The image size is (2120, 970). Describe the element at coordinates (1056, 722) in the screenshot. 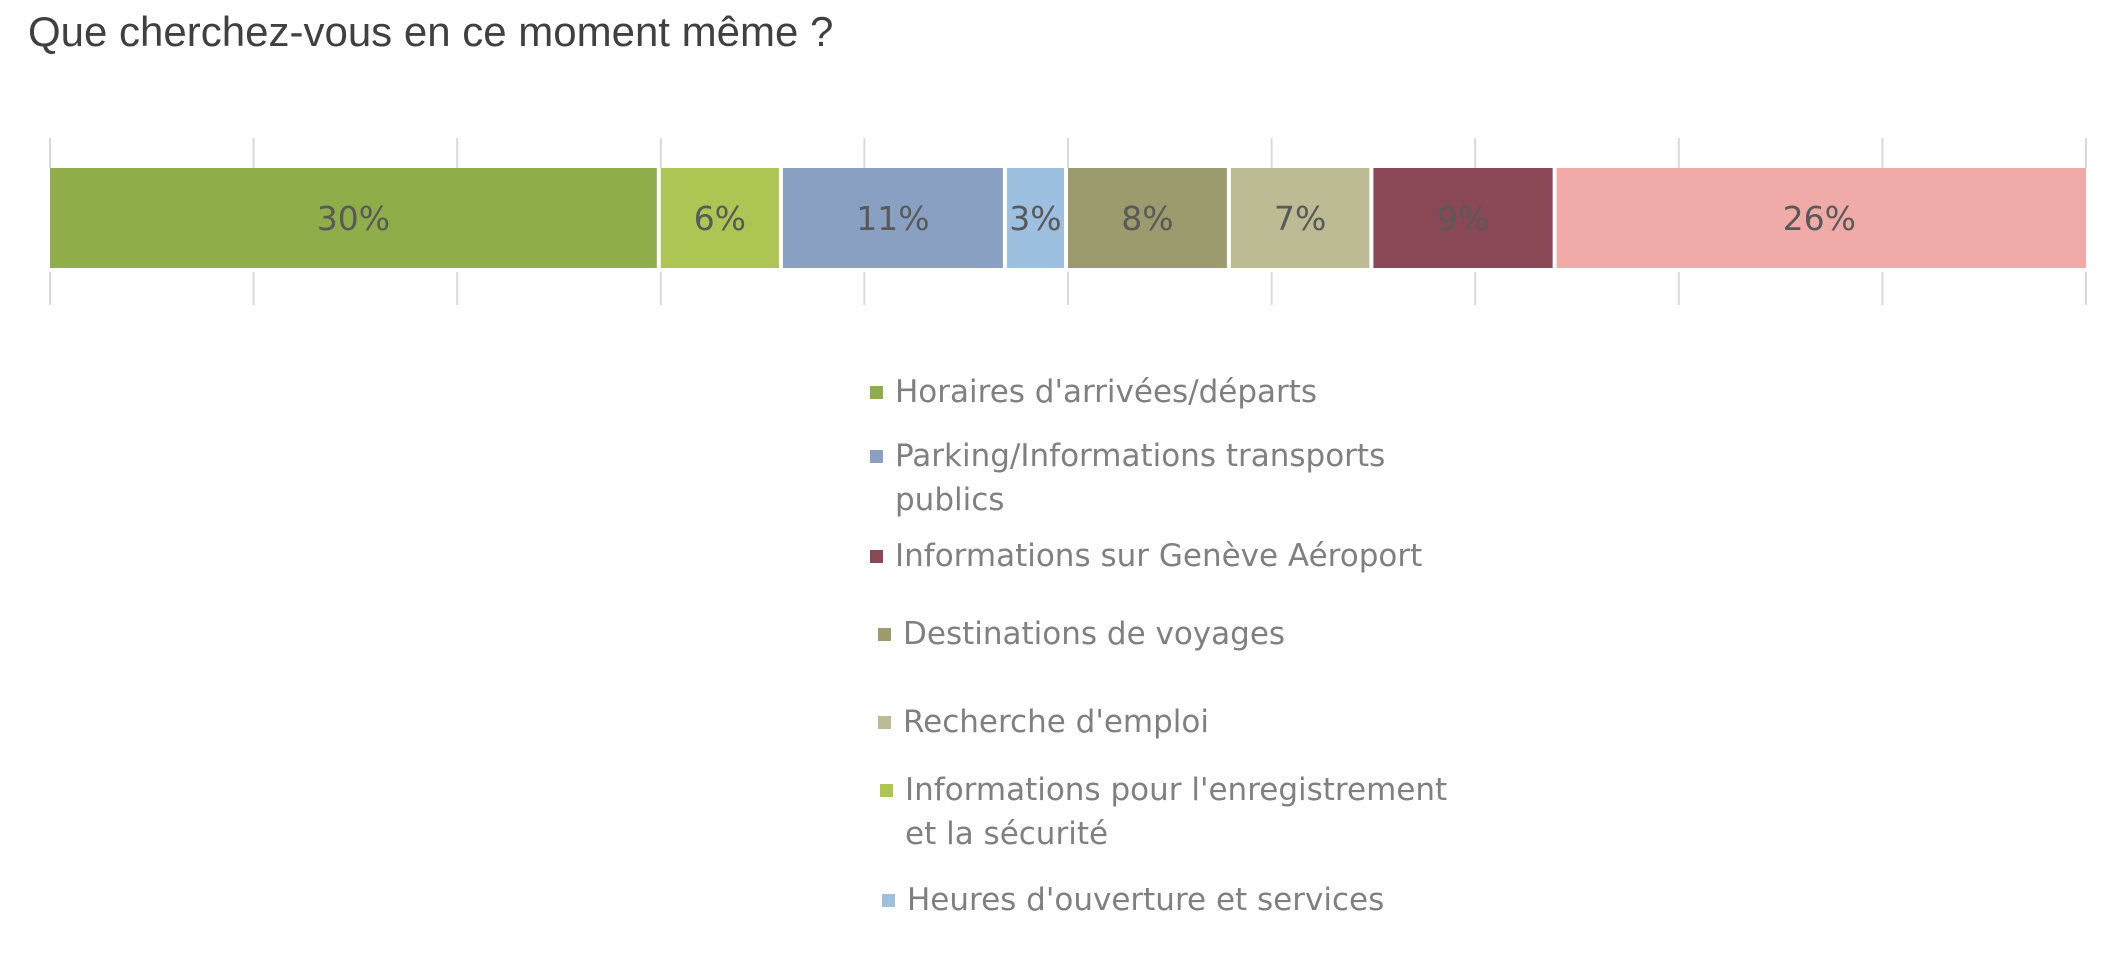

I see `legend-label: Recherche d'emploi` at that location.